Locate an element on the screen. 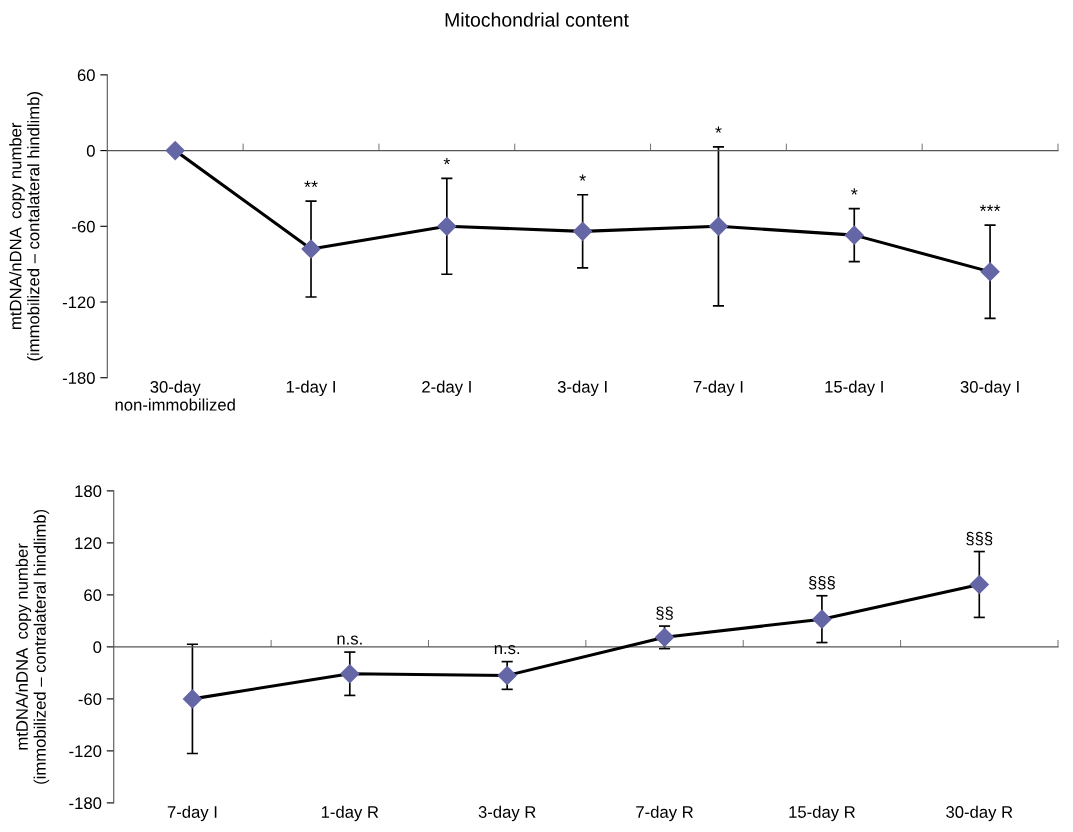  x-tick-label: 15-day R is located at coordinates (822, 813).